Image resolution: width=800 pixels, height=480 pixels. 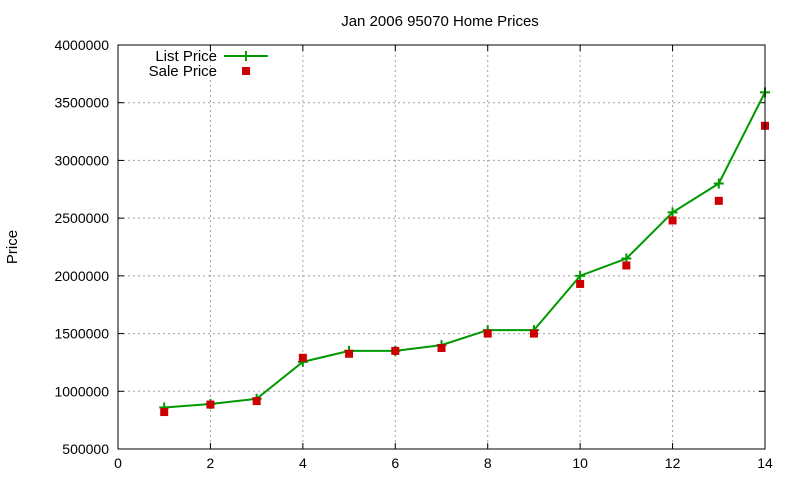 I want to click on y-tick-label: 4000000, so click(x=81, y=45).